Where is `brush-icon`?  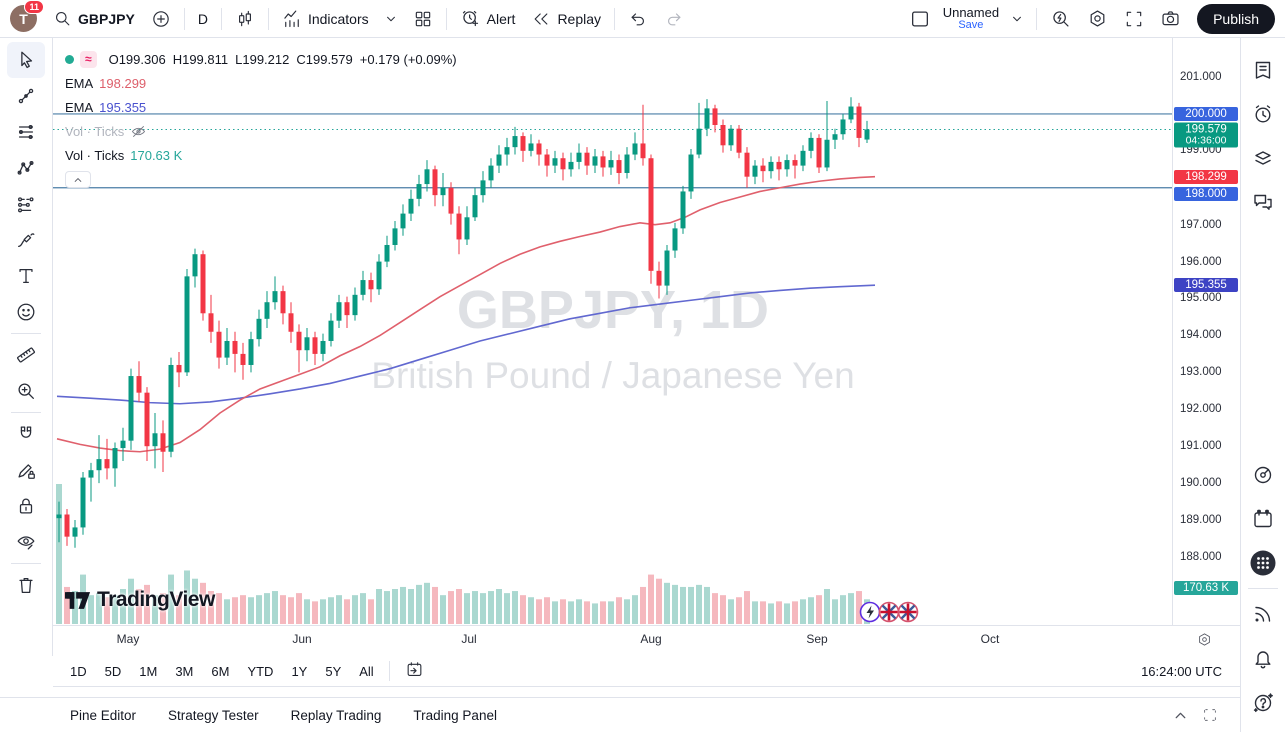 brush-icon is located at coordinates (26, 240).